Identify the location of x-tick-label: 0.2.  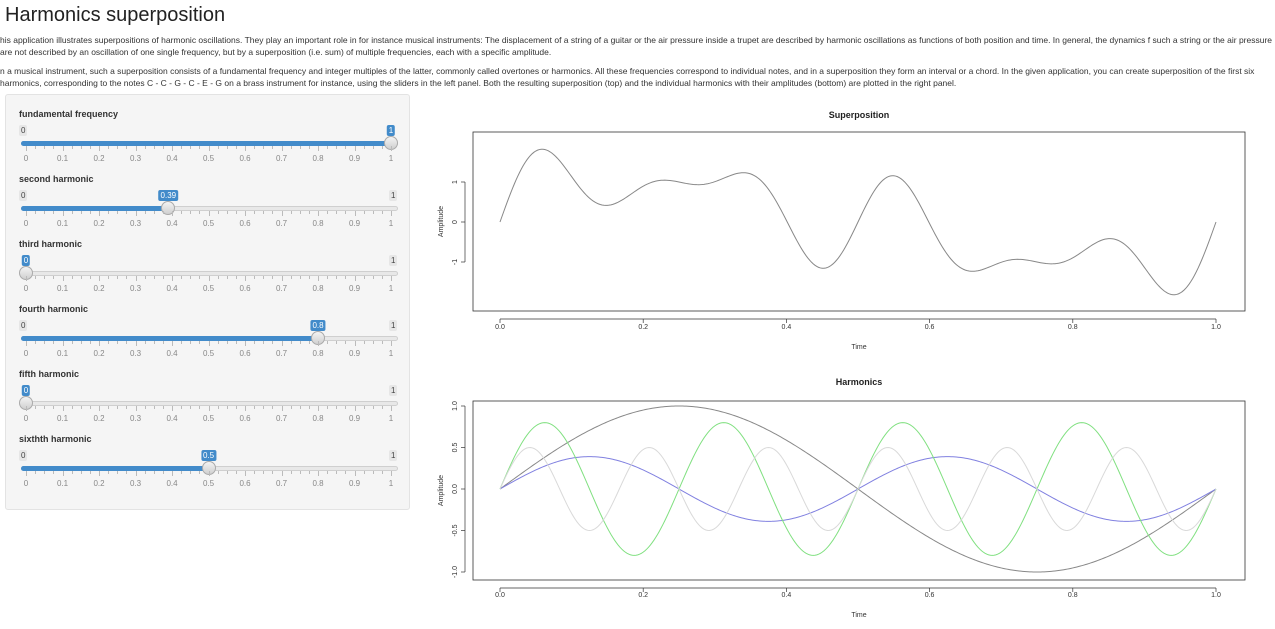
(643, 595).